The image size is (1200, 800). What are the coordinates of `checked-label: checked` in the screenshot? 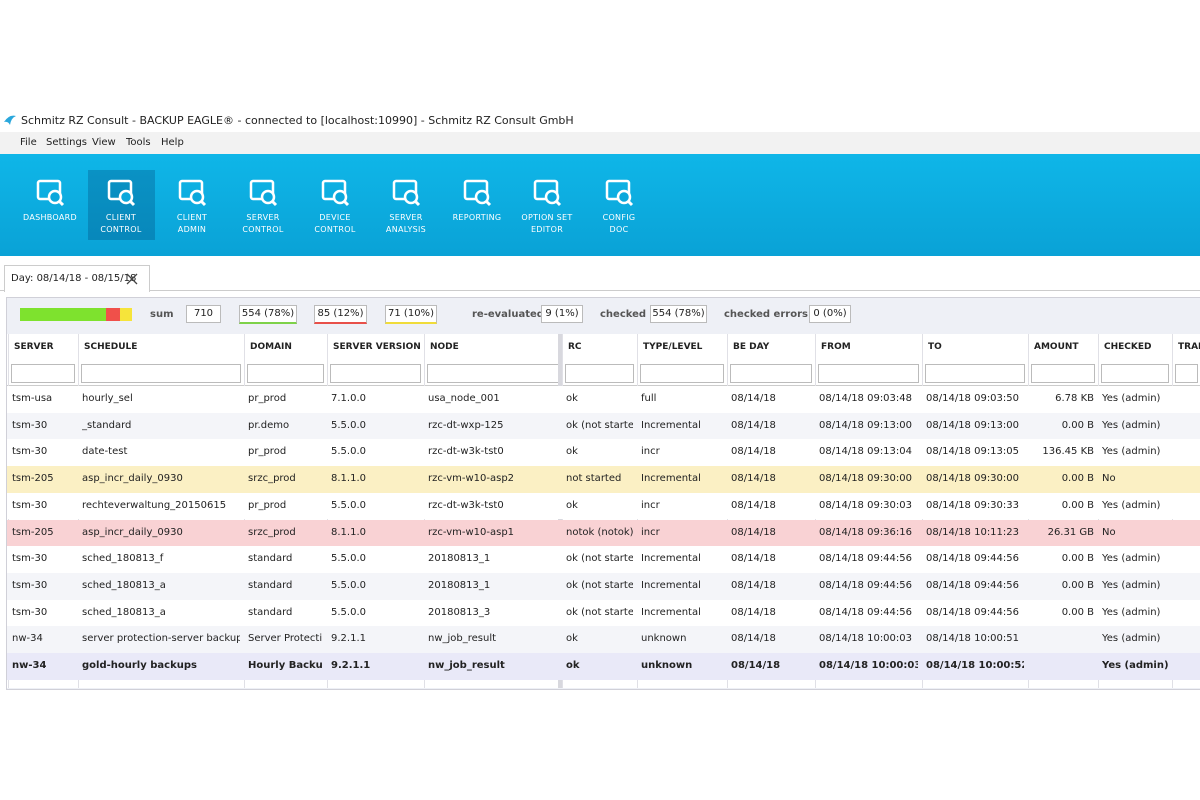 It's located at (623, 314).